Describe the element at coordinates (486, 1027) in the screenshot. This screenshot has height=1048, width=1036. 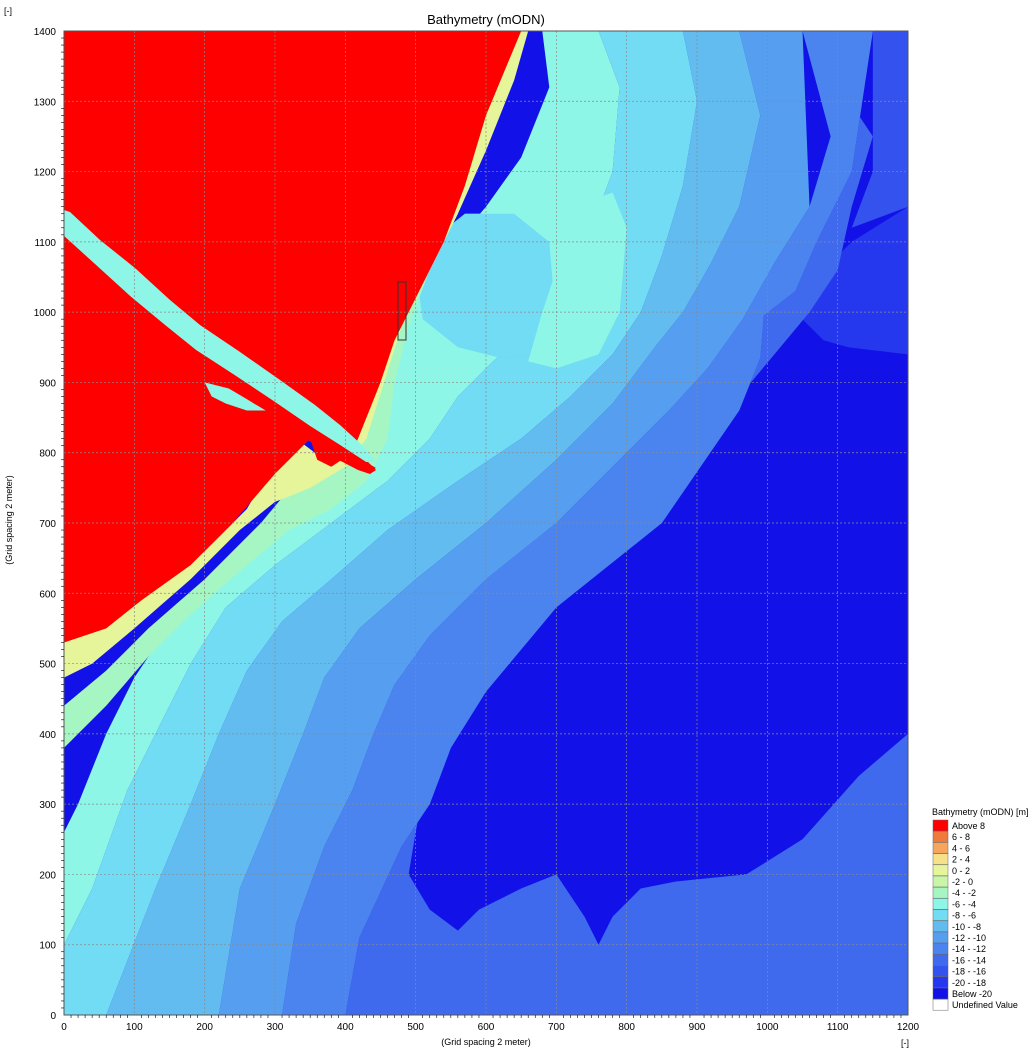
I see `x-tick-label: 600` at that location.